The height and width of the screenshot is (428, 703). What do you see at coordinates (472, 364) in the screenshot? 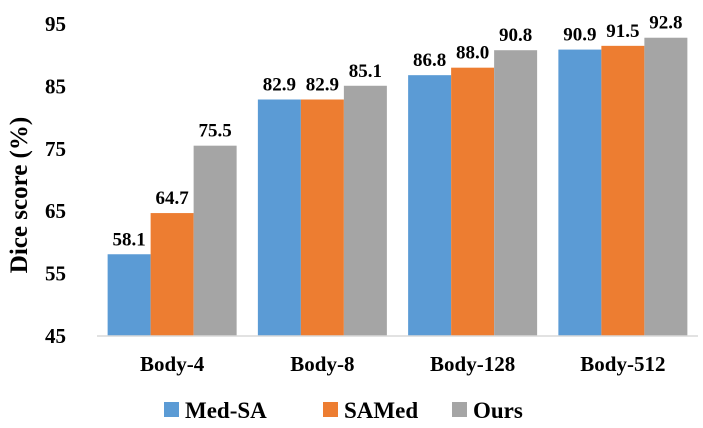
I see `category-label: Body-128` at bounding box center [472, 364].